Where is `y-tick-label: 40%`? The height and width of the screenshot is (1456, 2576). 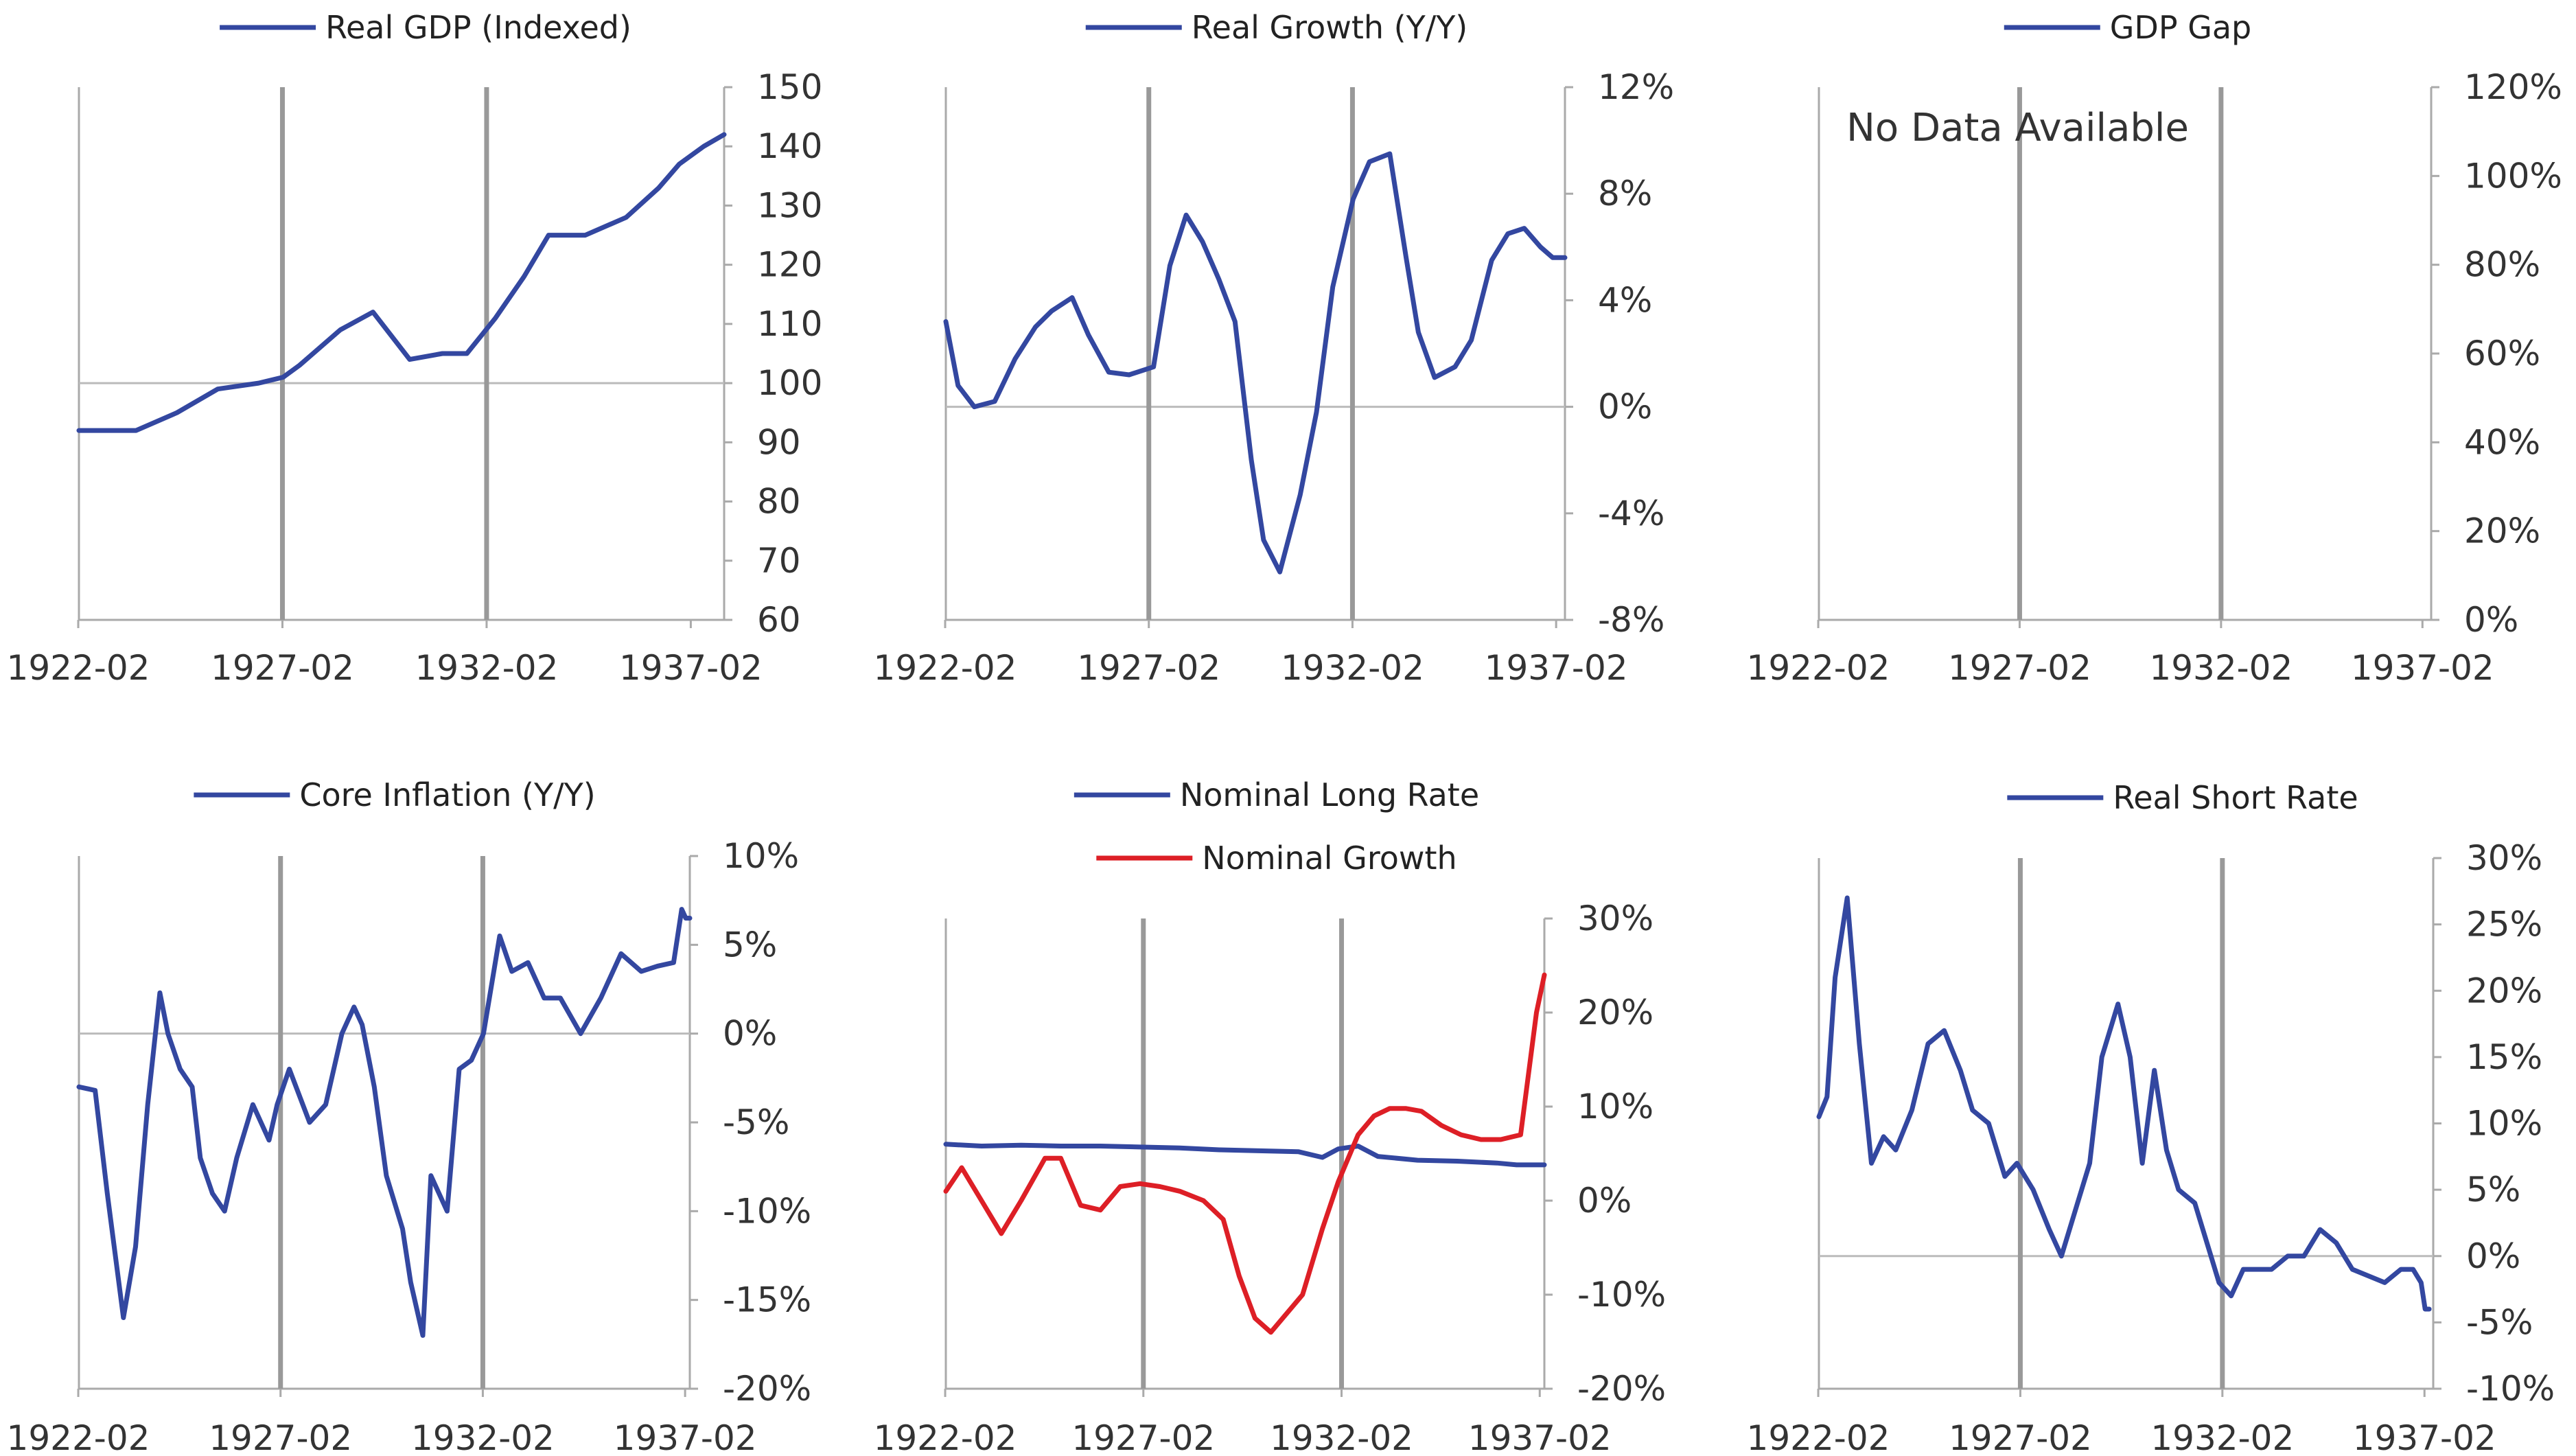 y-tick-label: 40% is located at coordinates (2502, 442).